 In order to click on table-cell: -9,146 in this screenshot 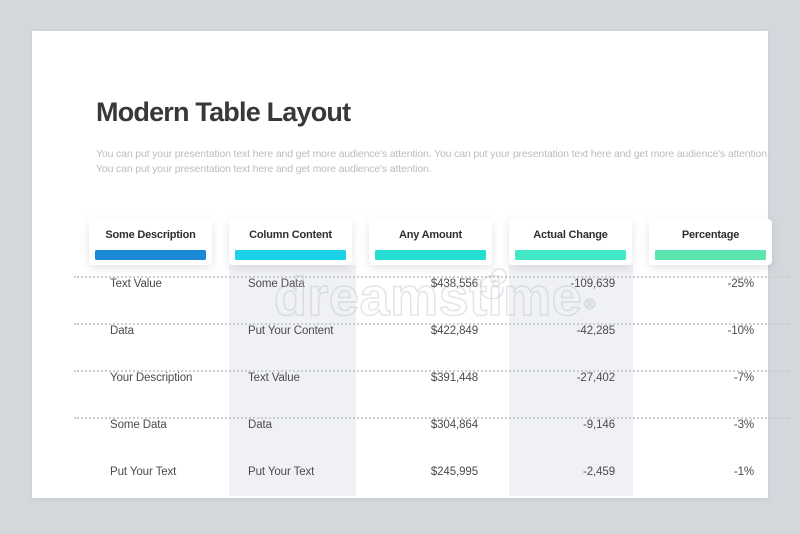, I will do `click(598, 425)`.